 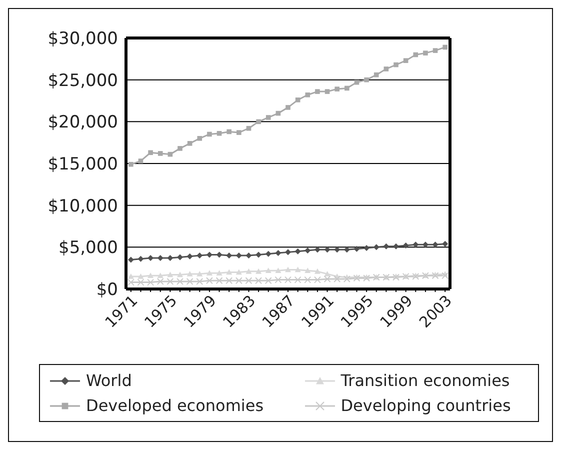 What do you see at coordinates (83, 80) in the screenshot?
I see `y-tick-label: $25,000` at bounding box center [83, 80].